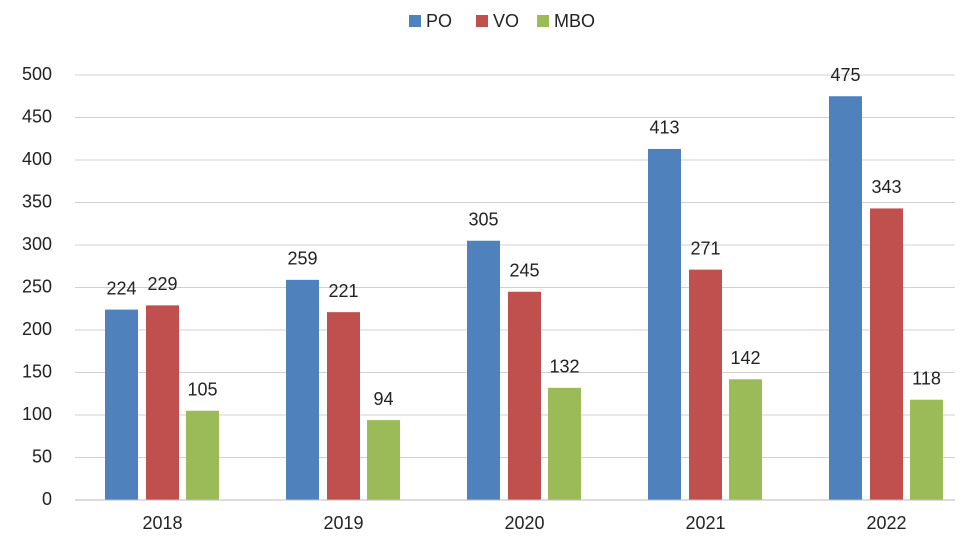 This screenshot has height=539, width=968. What do you see at coordinates (162, 523) in the screenshot?
I see `x-tick-label: 2018` at bounding box center [162, 523].